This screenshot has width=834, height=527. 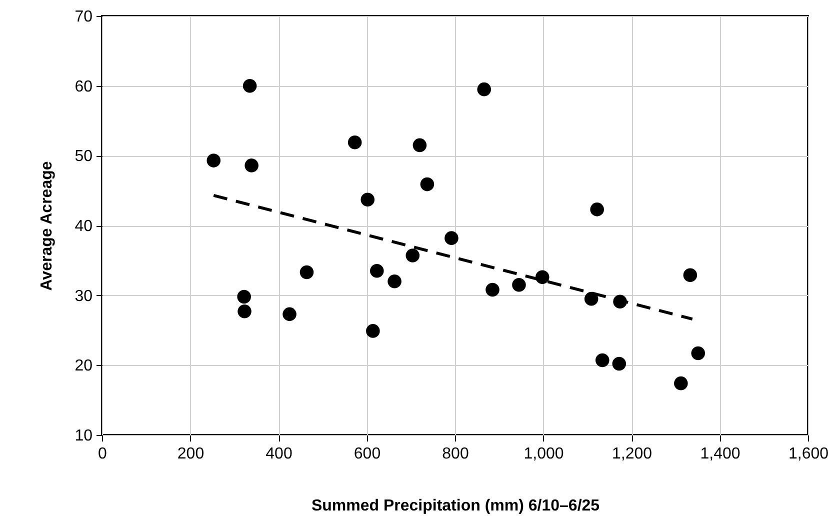 What do you see at coordinates (367, 454) in the screenshot?
I see `x-tick-label: 600` at bounding box center [367, 454].